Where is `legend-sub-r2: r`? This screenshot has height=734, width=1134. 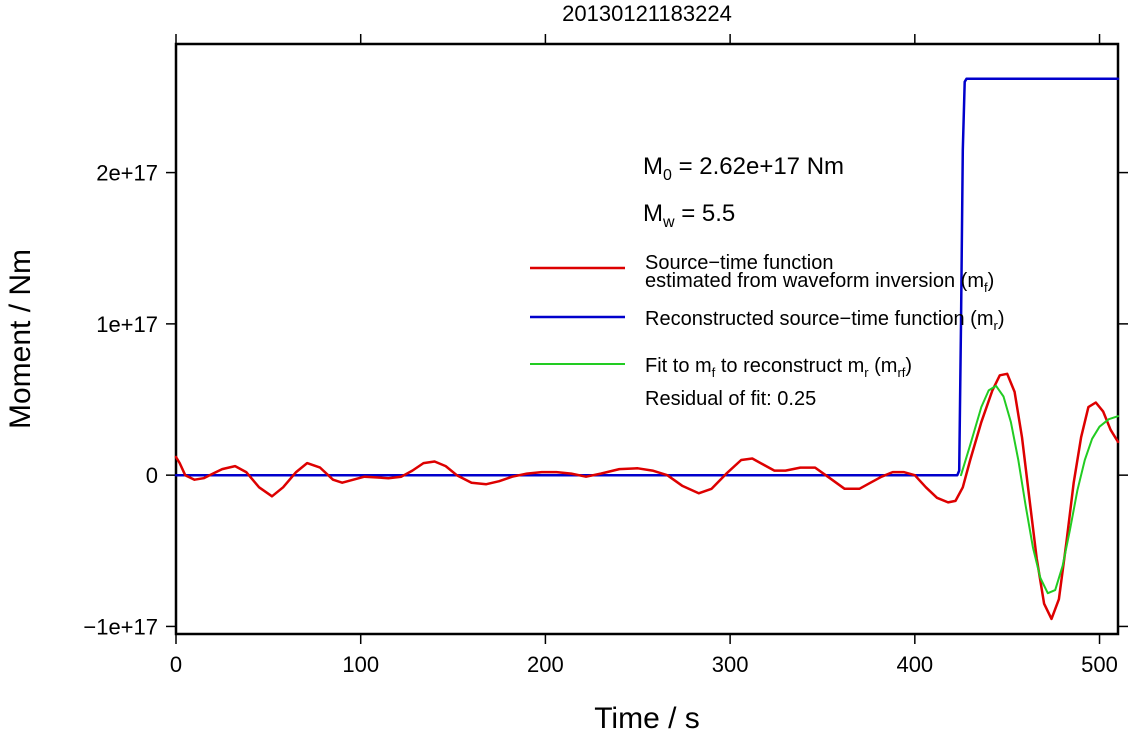 legend-sub-r2: r is located at coordinates (866, 372).